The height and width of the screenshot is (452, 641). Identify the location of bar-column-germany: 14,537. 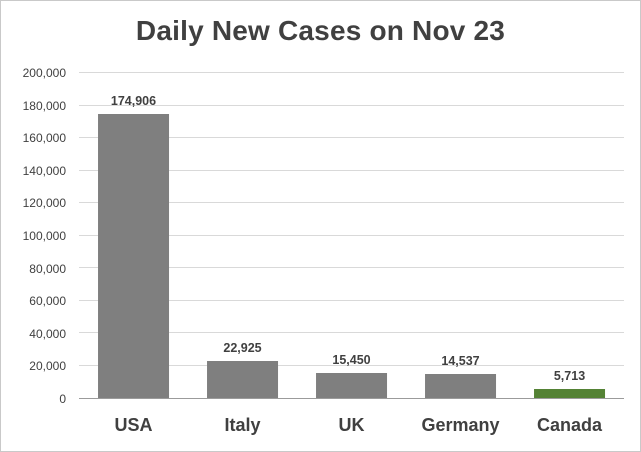
(460, 235).